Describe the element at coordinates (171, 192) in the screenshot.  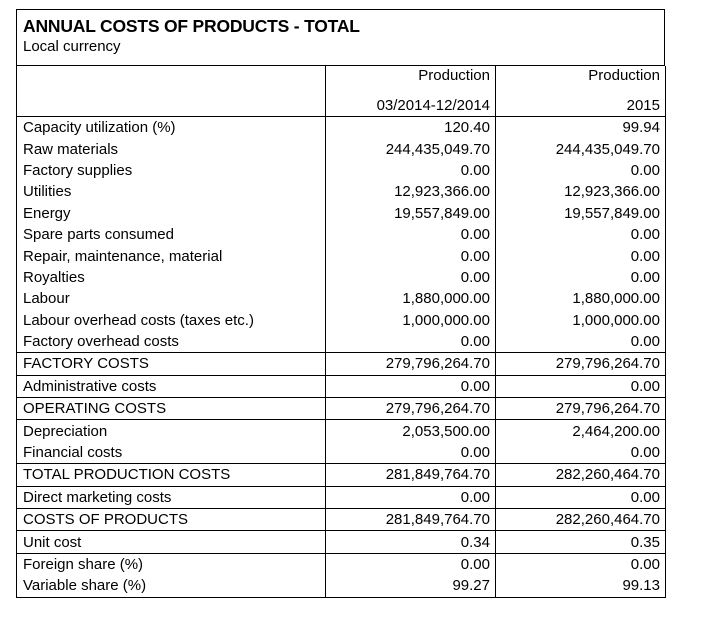
I see `row-label: Utilities` at that location.